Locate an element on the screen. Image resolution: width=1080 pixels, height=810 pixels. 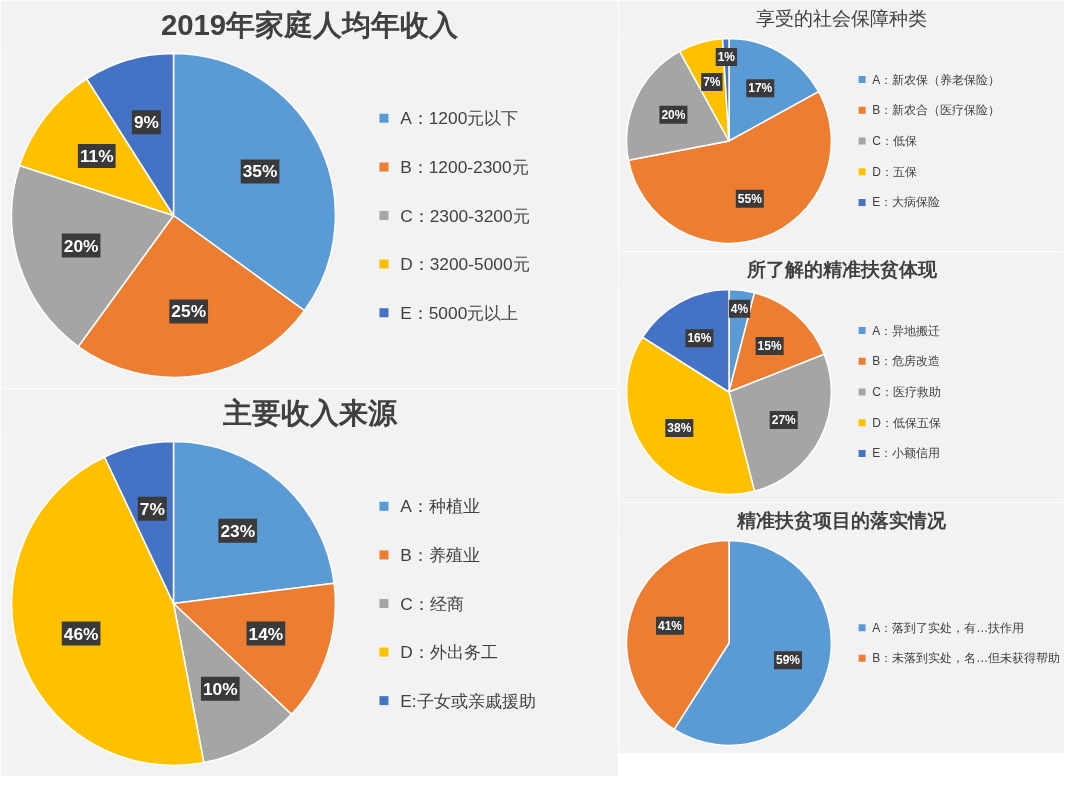
data-label: 11% is located at coordinates (96, 155).